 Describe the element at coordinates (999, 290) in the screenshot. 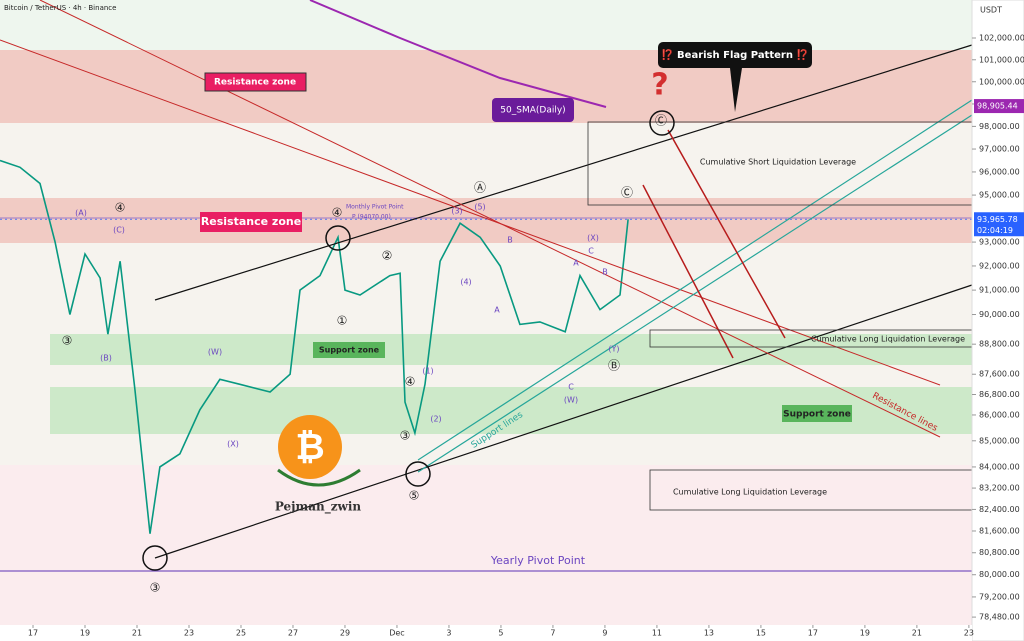

I see `y-tick-label: 91,000.00` at that location.